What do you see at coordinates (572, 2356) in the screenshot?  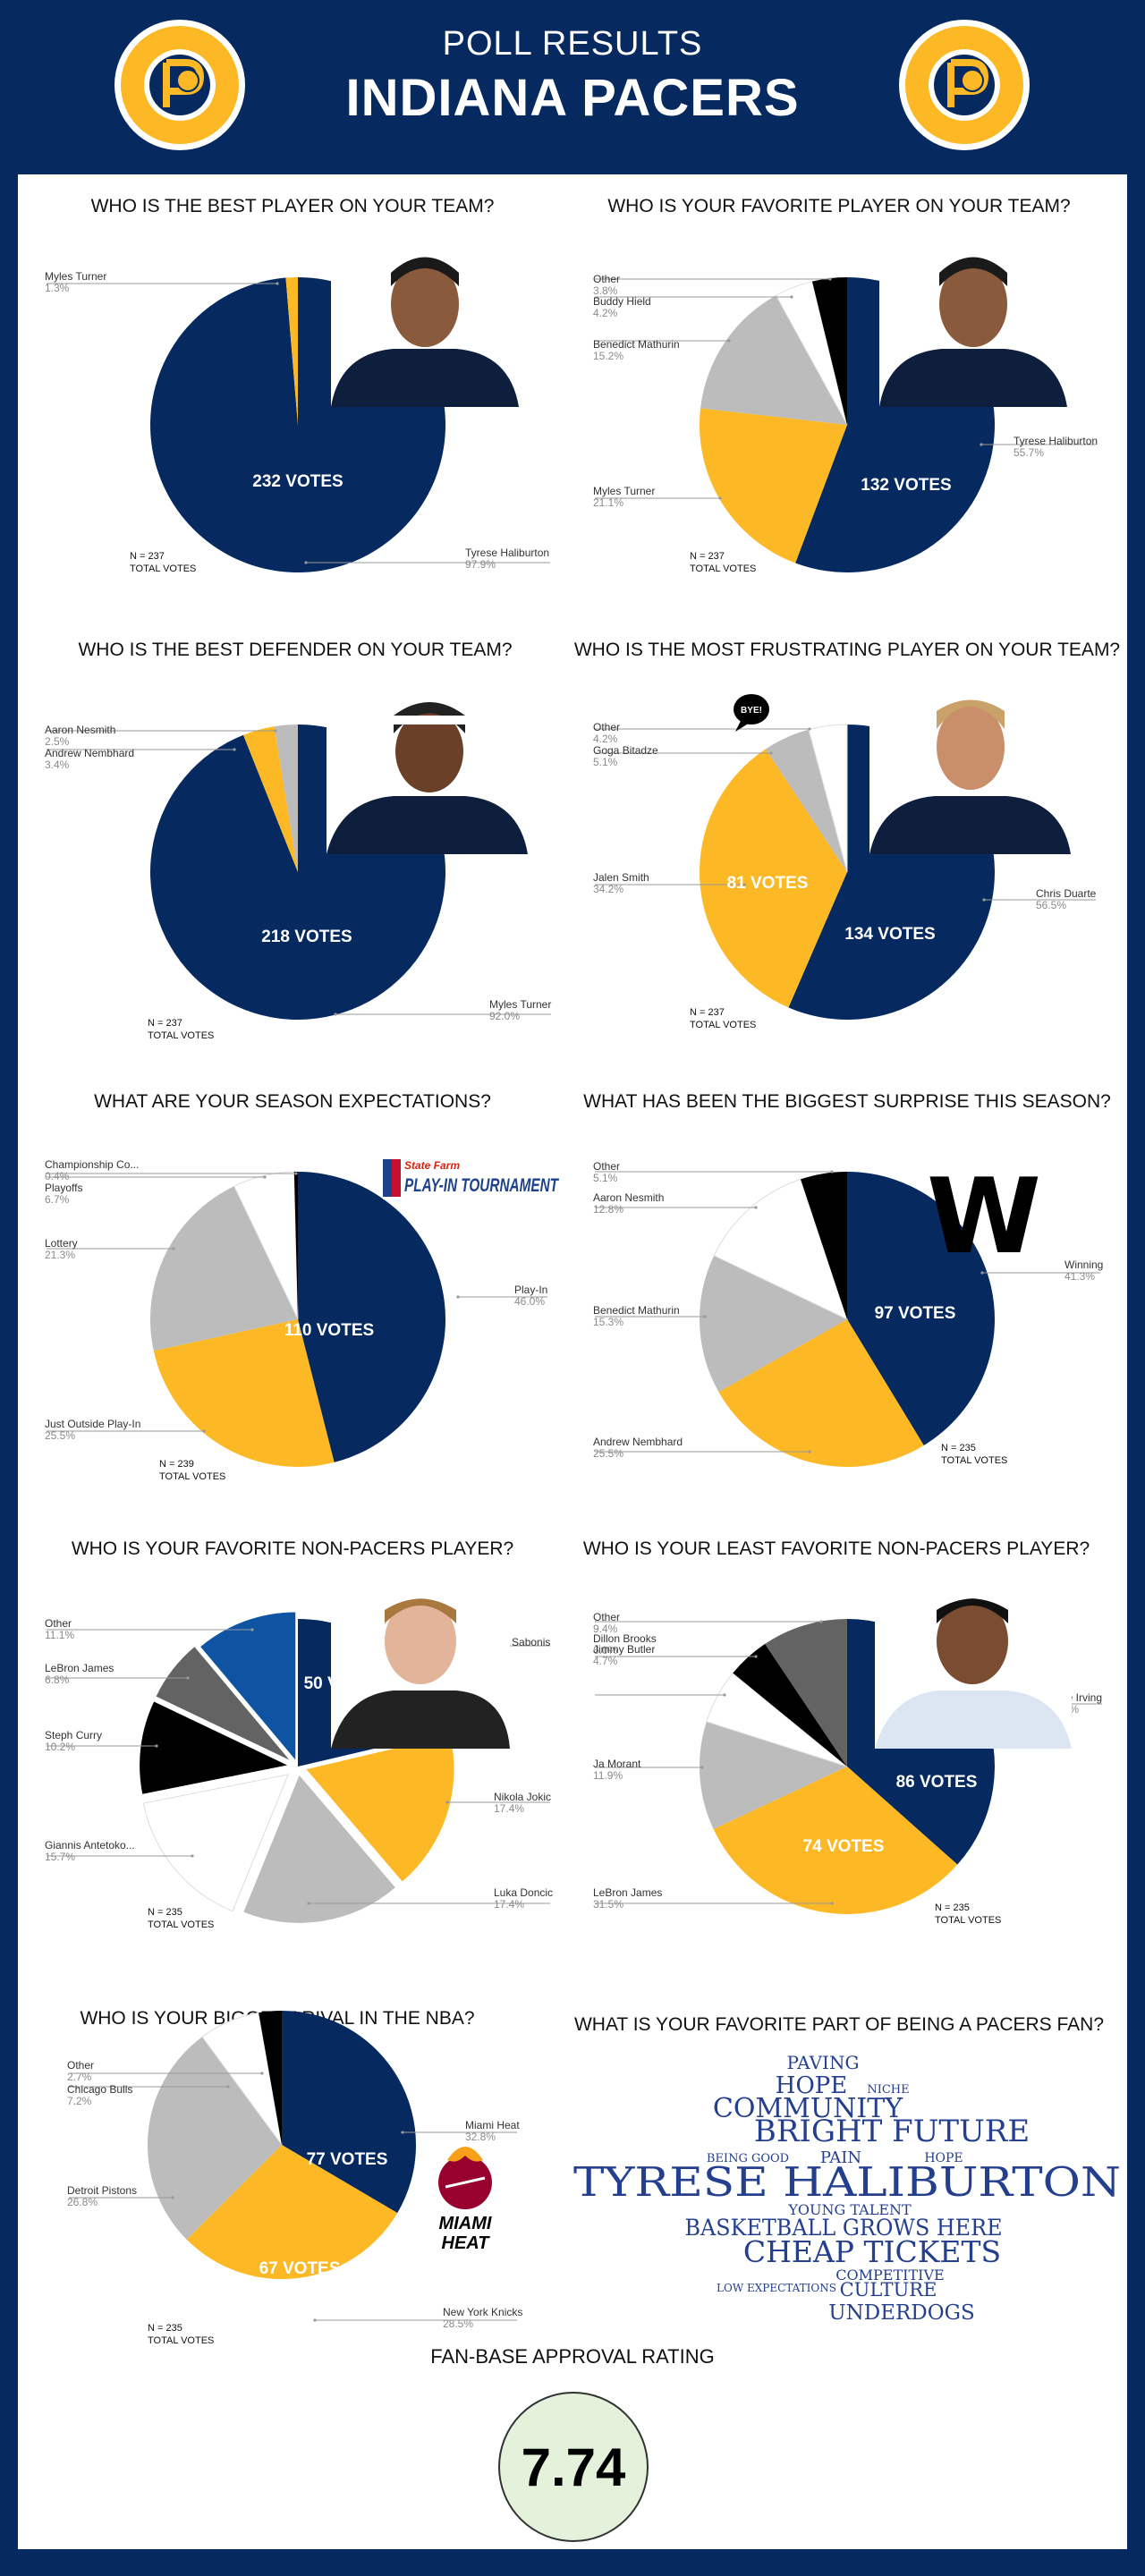 I see `approval-title: FAN-BASE APPROVAL RATING` at bounding box center [572, 2356].